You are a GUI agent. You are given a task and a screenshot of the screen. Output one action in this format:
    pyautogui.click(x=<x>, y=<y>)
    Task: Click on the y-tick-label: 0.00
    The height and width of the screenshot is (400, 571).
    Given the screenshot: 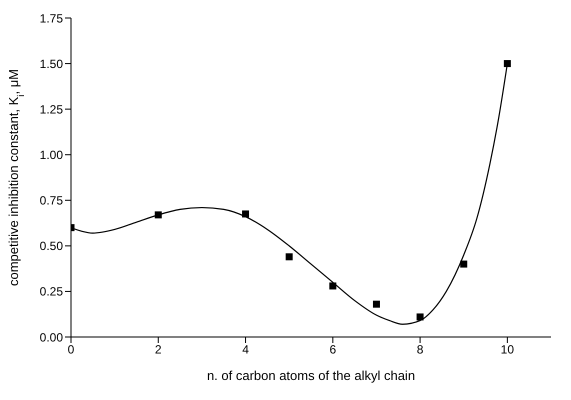 What is the action you would take?
    pyautogui.click(x=52, y=337)
    